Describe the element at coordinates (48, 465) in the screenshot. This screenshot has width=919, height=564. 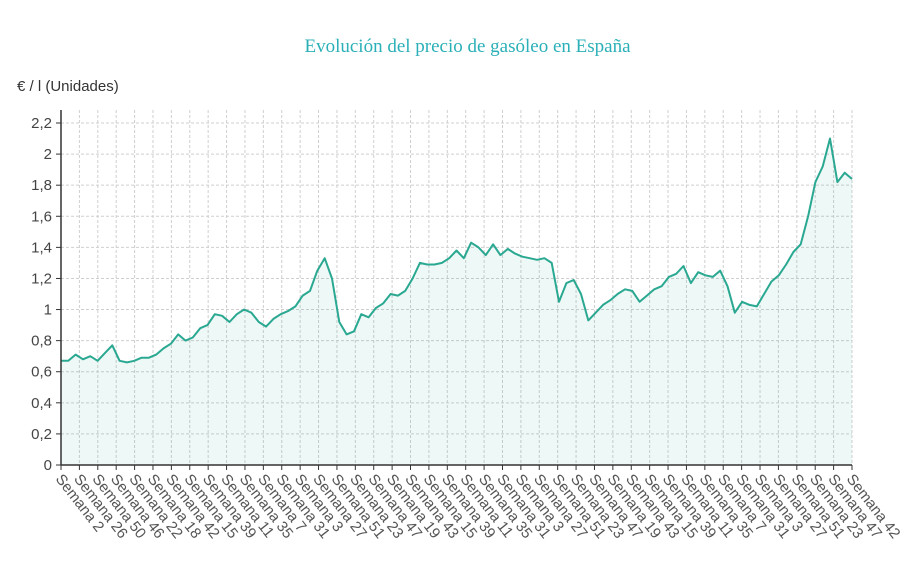
I see `y-tick-label: 0` at that location.